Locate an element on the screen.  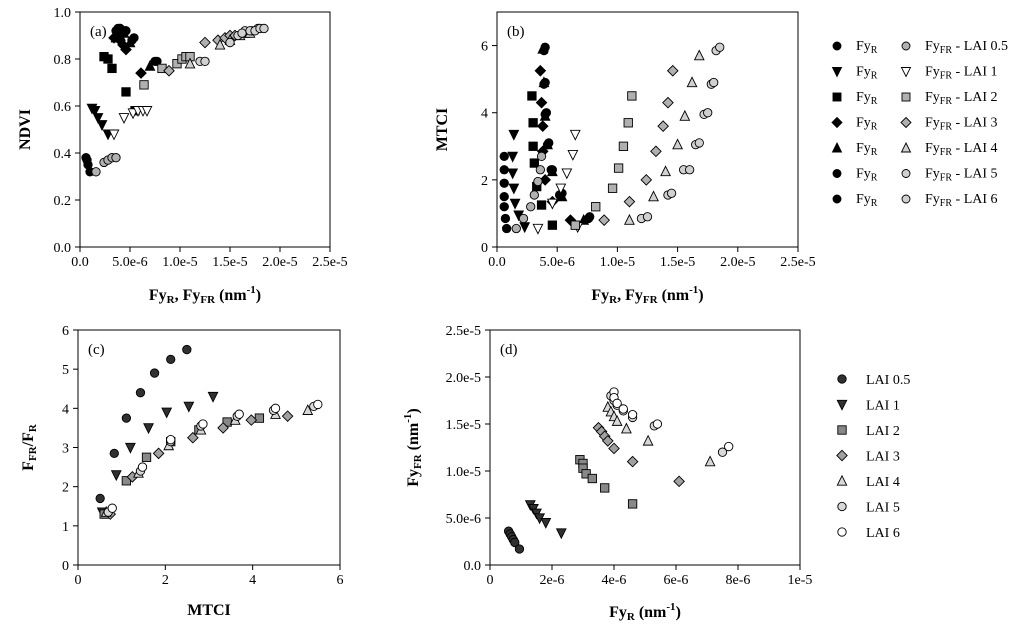
x-axis-title: FyR (nm-1) is located at coordinates (645, 612).